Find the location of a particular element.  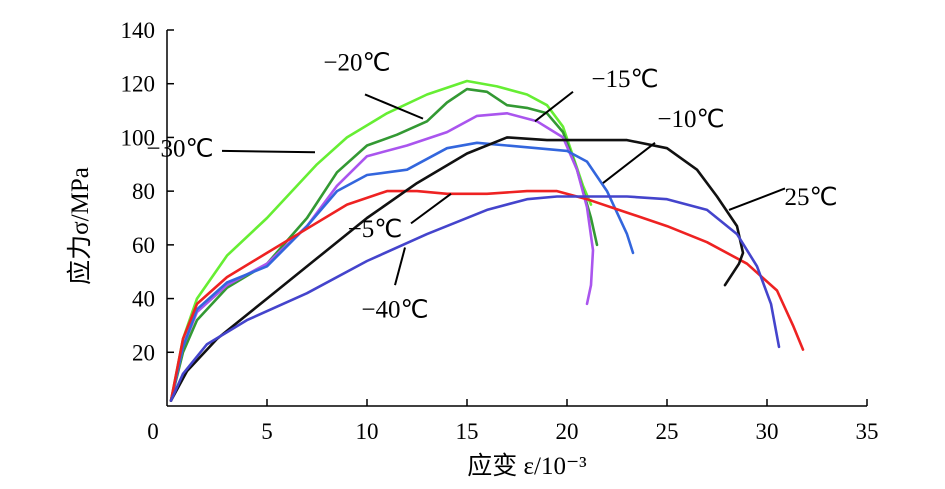

annotation-leader-minus15c is located at coordinates (554, 106).